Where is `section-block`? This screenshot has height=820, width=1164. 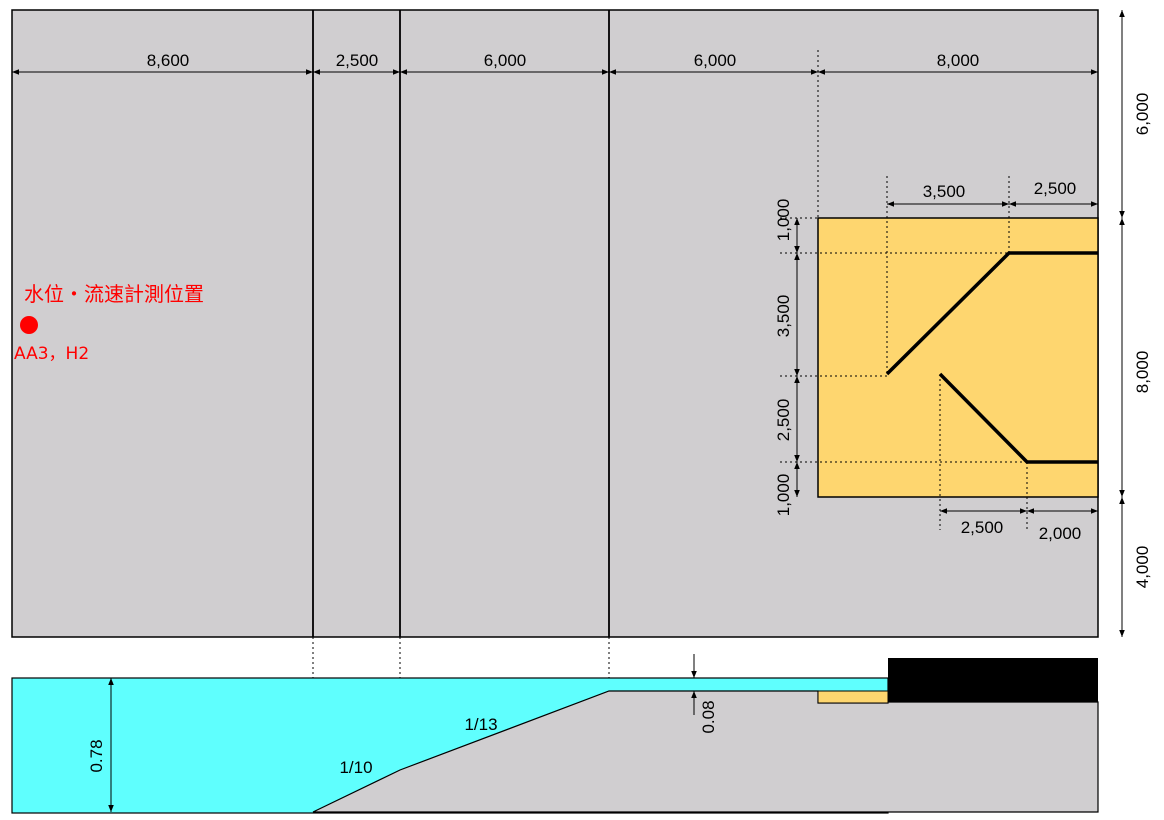
section-block is located at coordinates (993, 680).